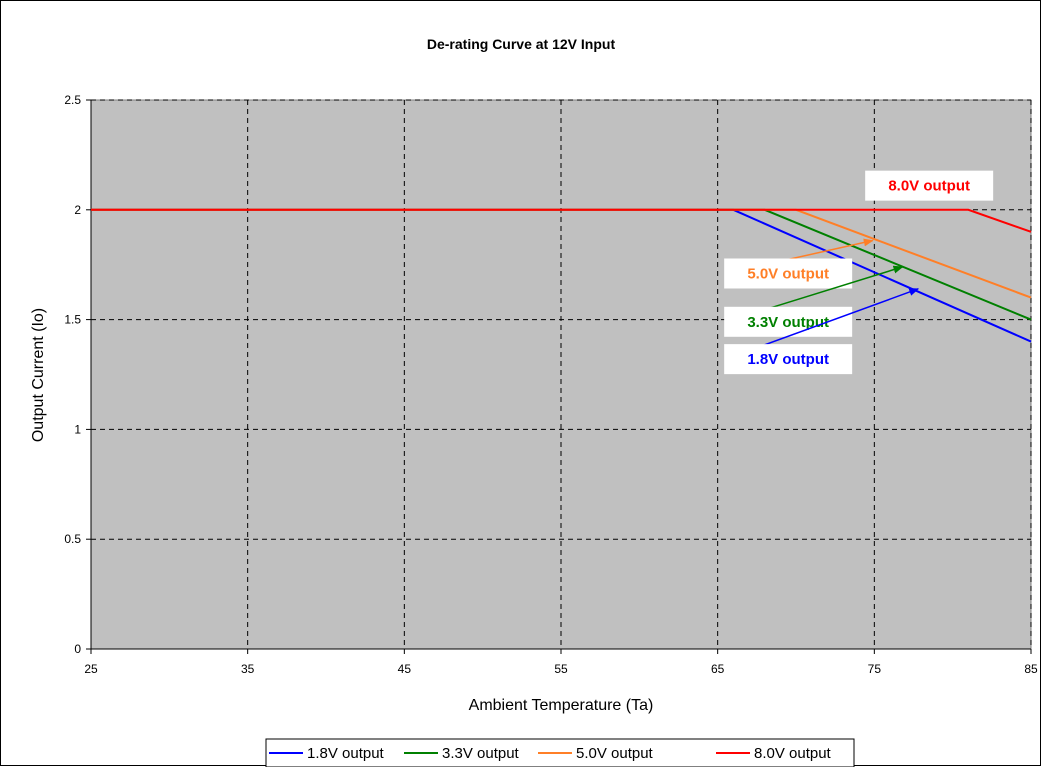 This screenshot has width=1041, height=767. I want to click on y-tick-label: 1, so click(77, 429).